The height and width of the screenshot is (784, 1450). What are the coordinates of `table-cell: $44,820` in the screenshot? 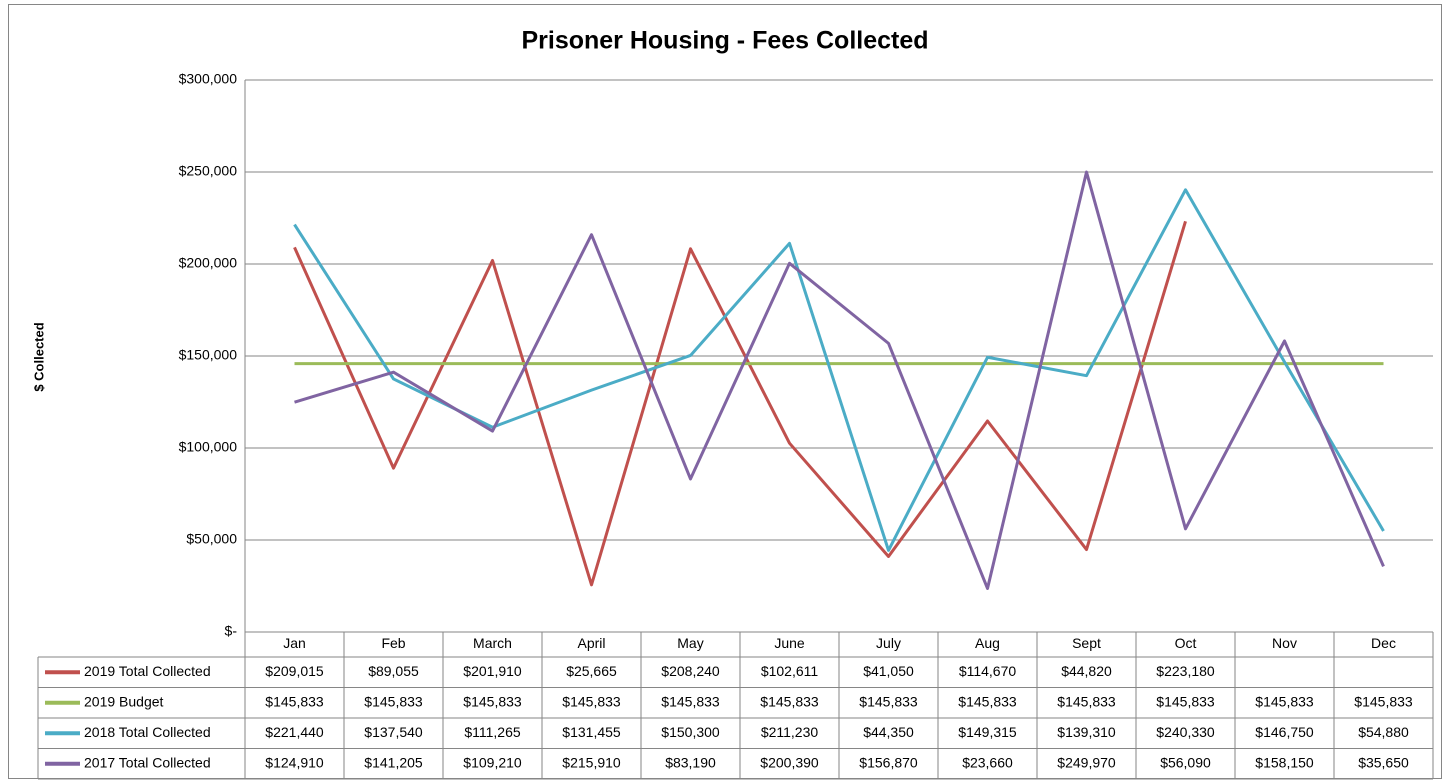 It's located at (1086, 671).